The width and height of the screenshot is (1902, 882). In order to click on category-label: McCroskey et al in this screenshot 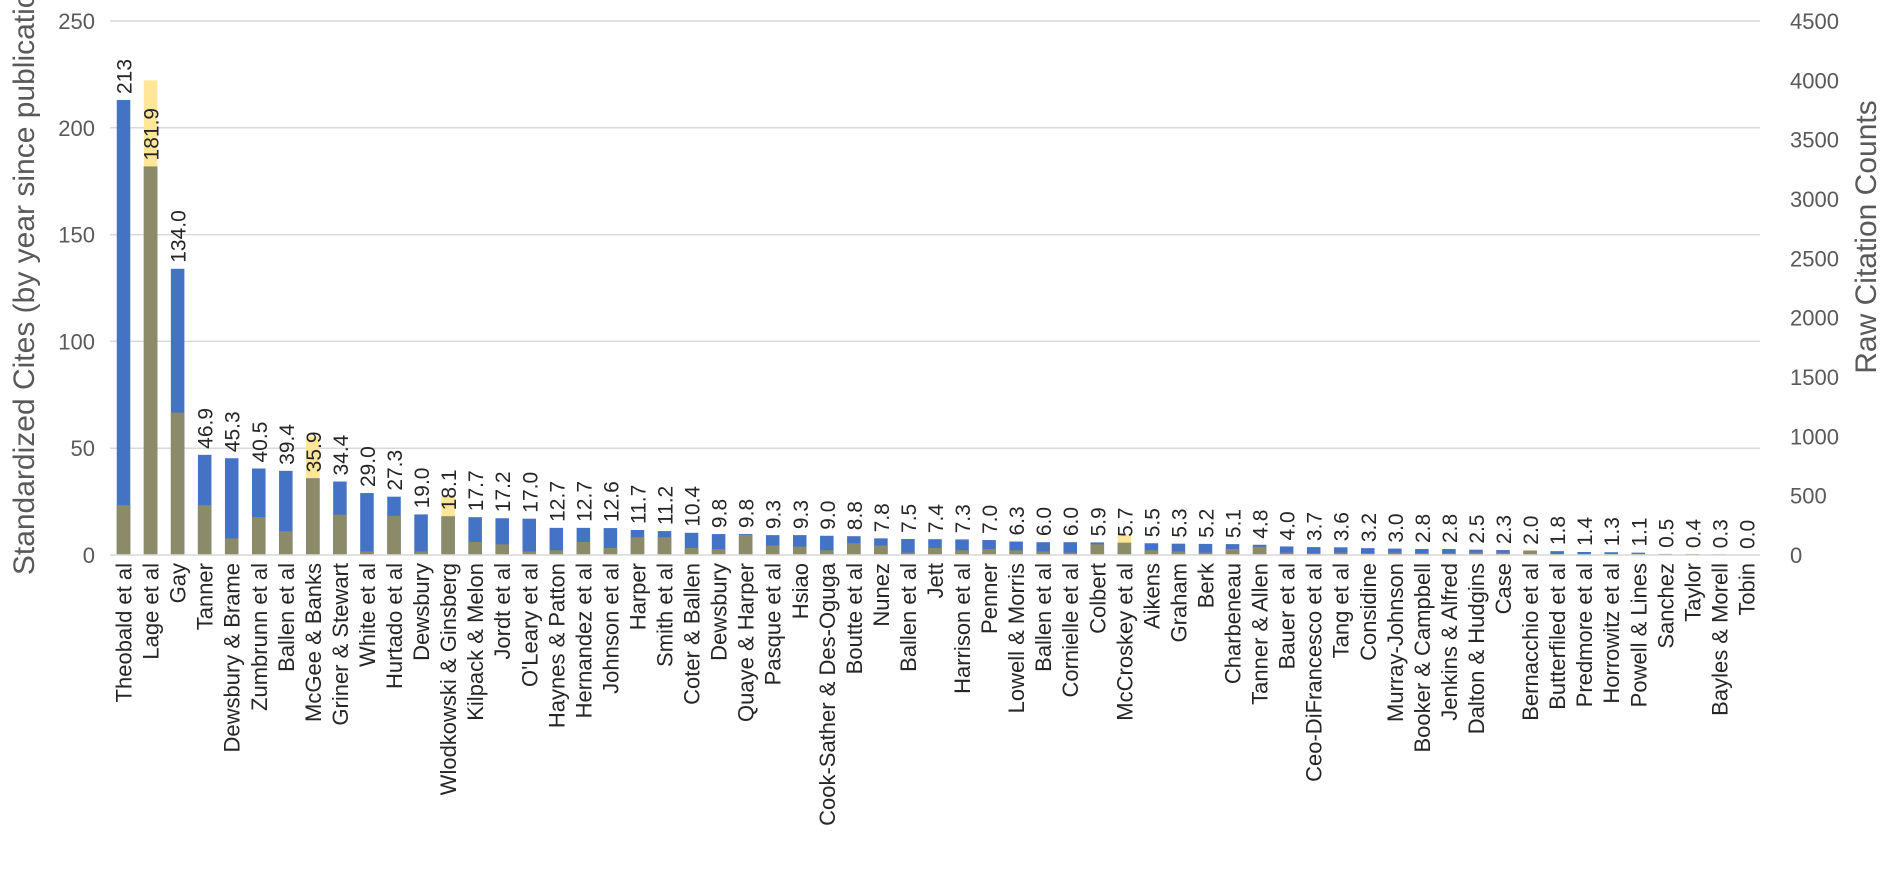, I will do `click(1124, 642)`.